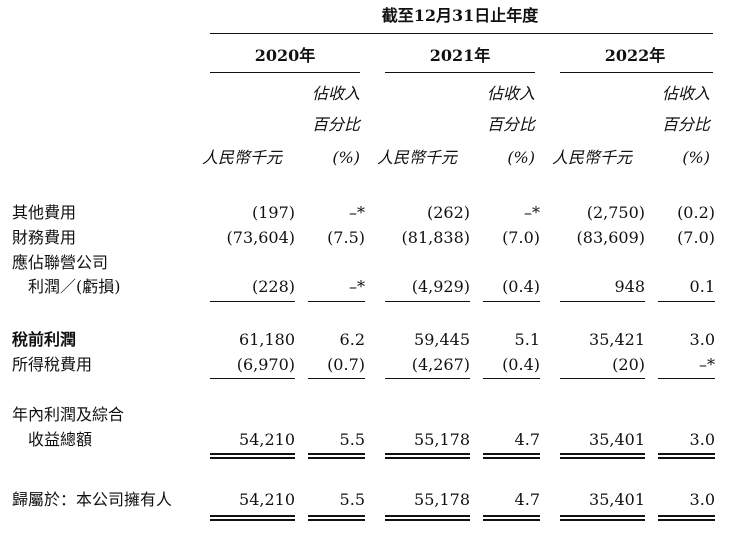 The height and width of the screenshot is (542, 733). I want to click on row-label-income-tax: 所得稅費用, so click(52, 364).